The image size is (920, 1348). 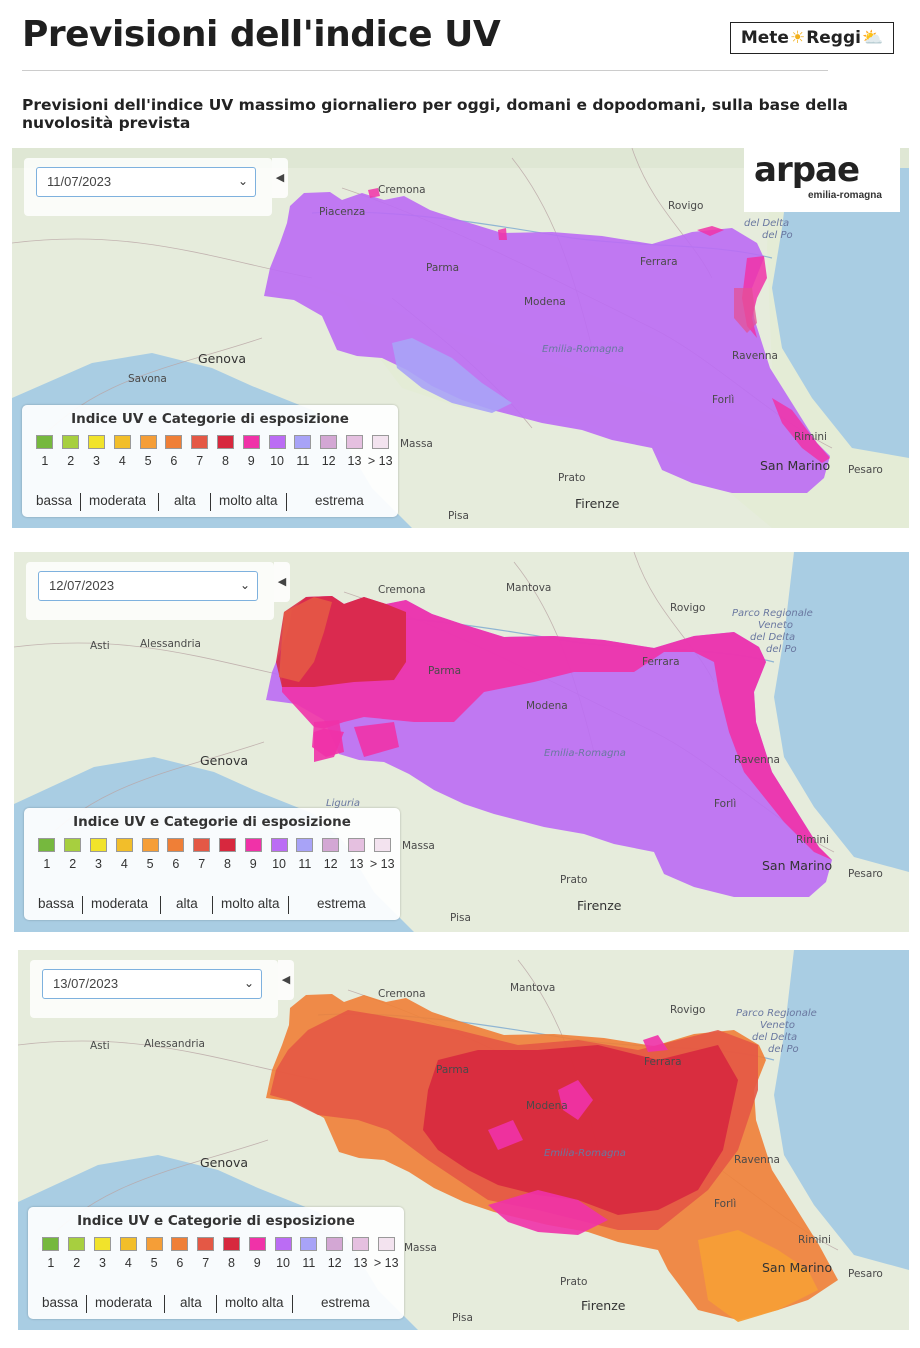 I want to click on legend-level: 5, so click(x=150, y=855).